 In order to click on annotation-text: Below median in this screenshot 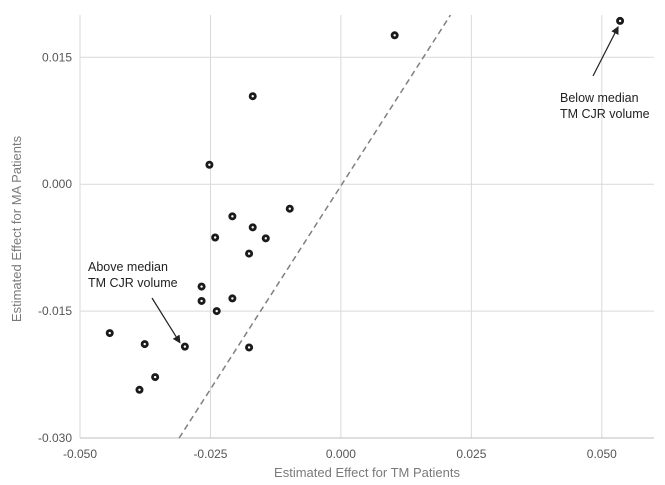, I will do `click(599, 98)`.